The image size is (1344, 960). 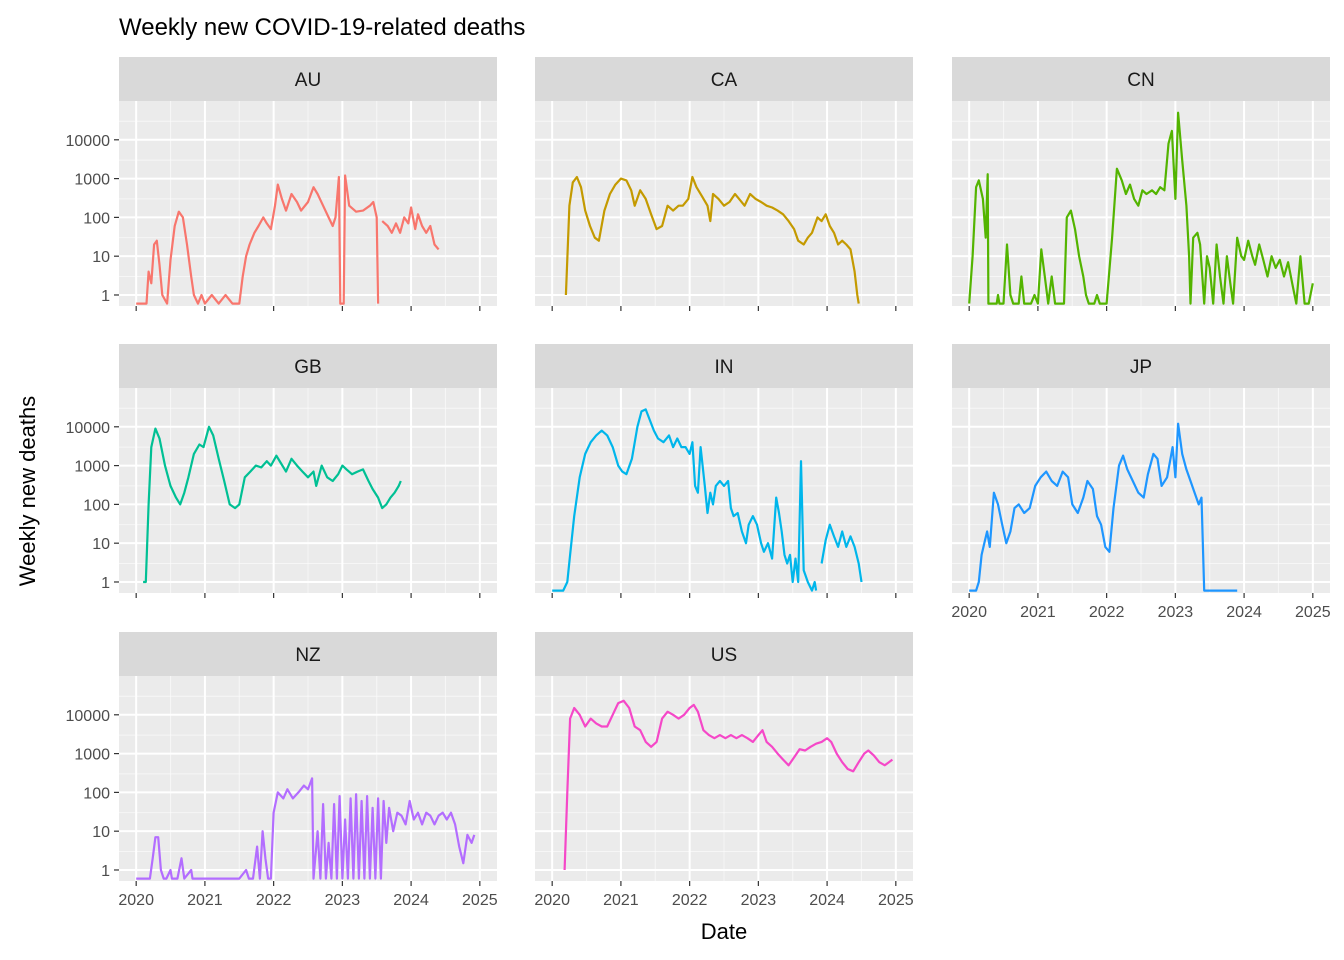 I want to click on panel-us: US 2020 2021 2022 2023 2024 2025, so click(x=724, y=770).